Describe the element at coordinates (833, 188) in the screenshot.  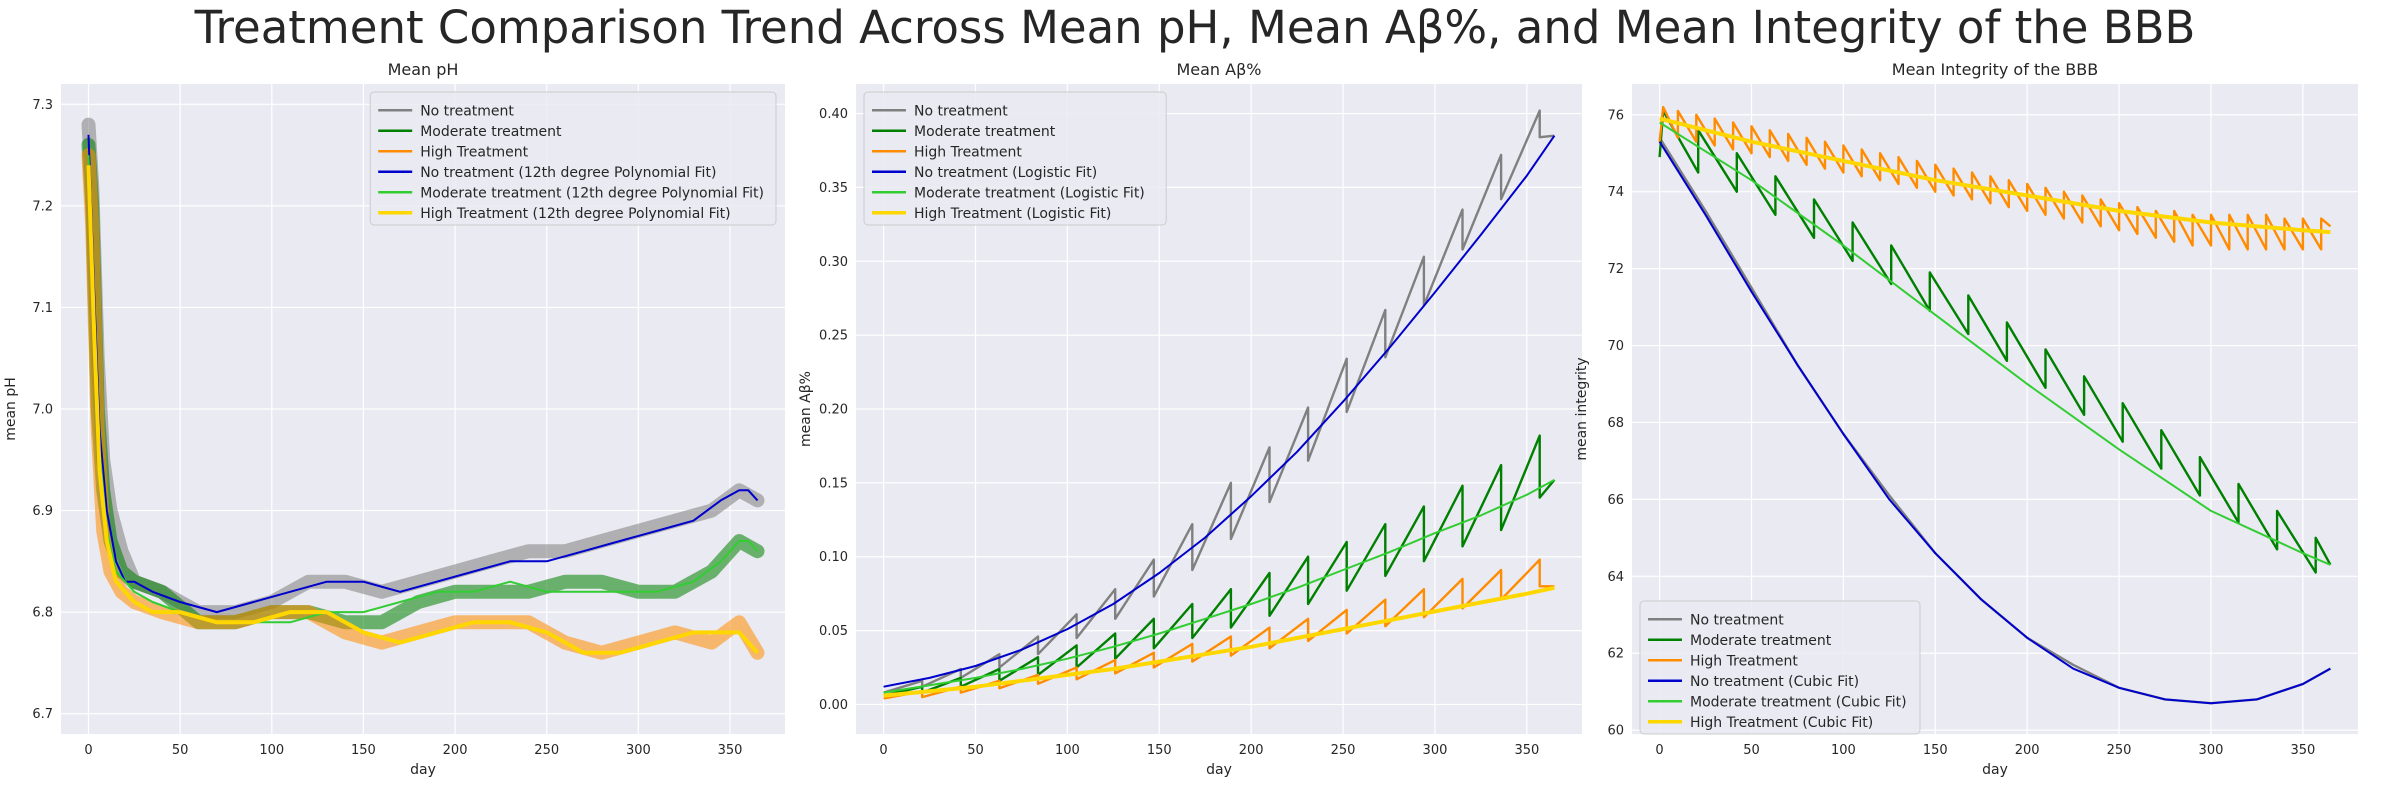
I see `y-tick-label: 0.35` at that location.